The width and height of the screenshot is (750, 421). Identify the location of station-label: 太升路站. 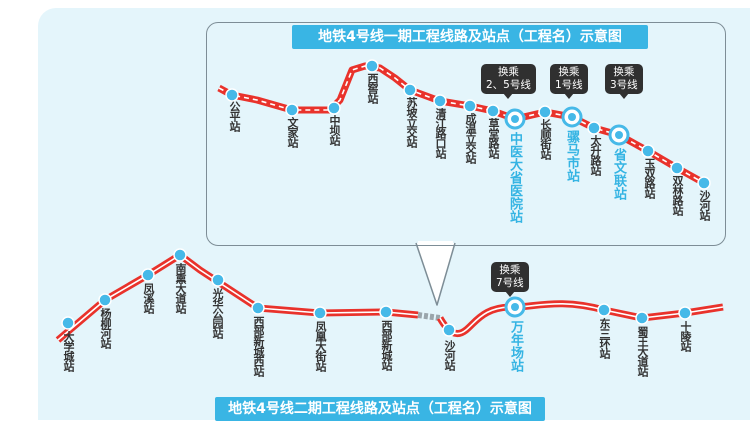
(595, 155).